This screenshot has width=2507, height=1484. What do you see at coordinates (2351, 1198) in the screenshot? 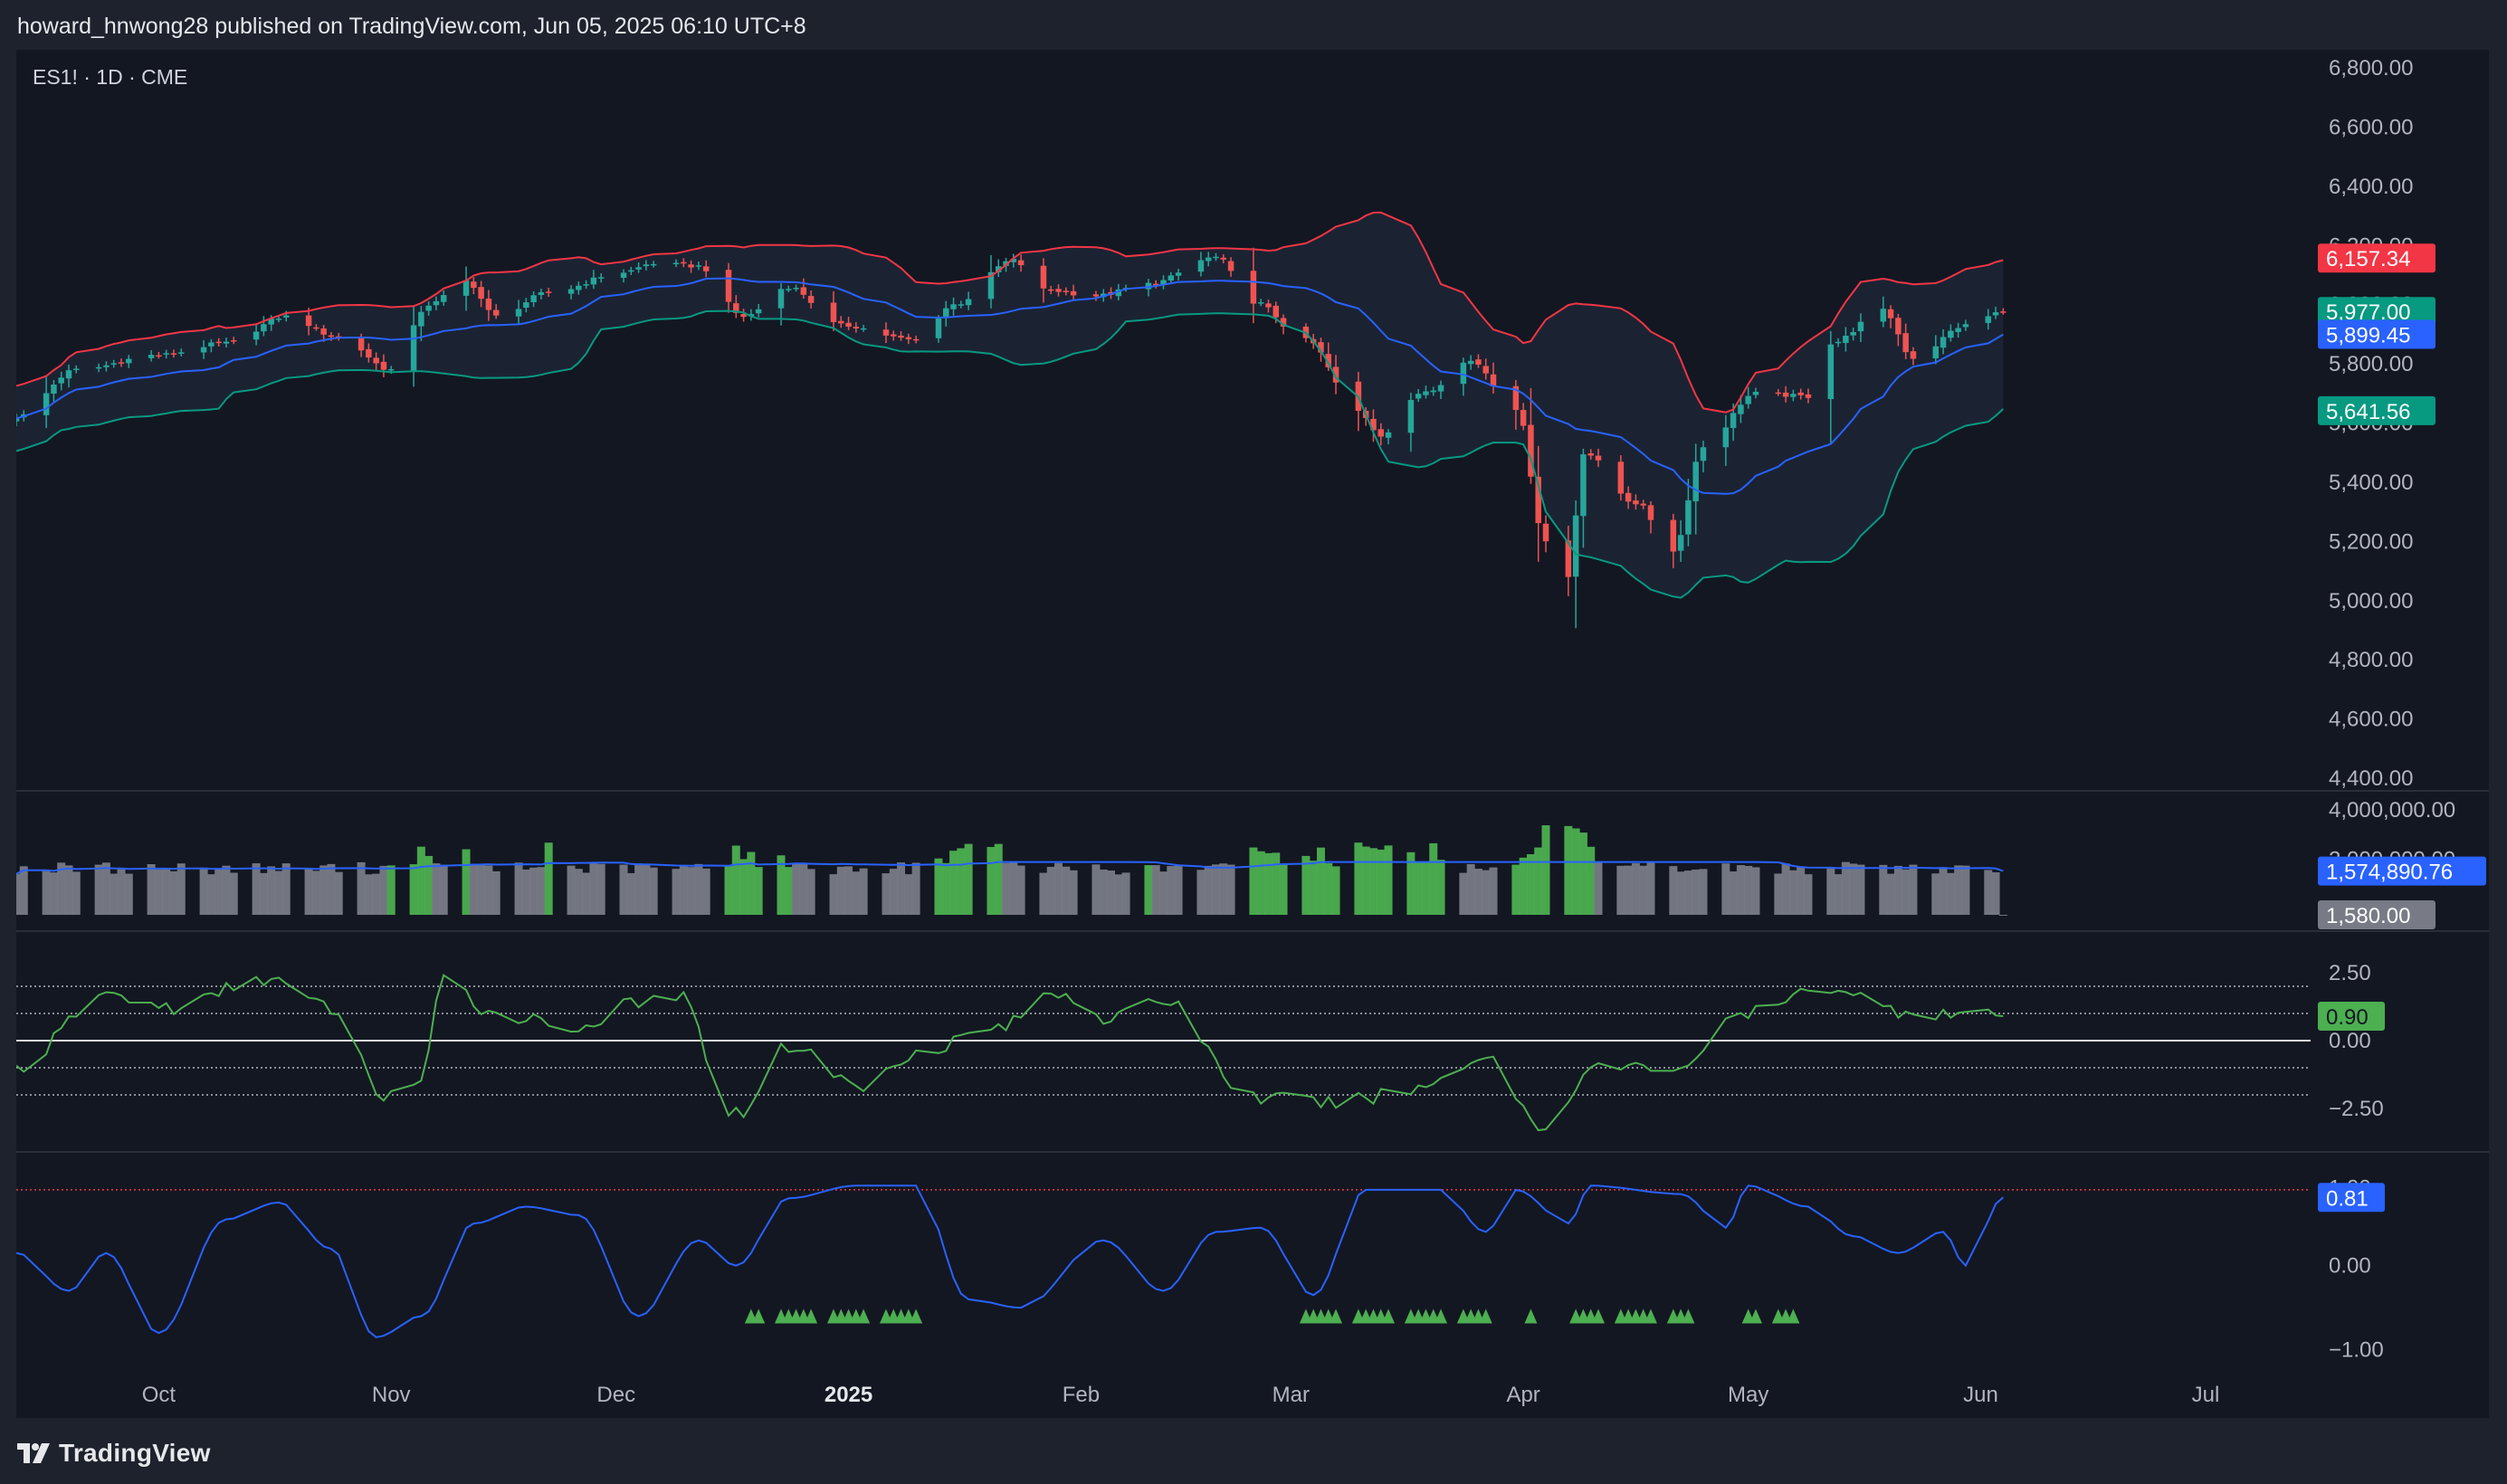
I see `blue-oscillator-value-badge: 0.81` at bounding box center [2351, 1198].